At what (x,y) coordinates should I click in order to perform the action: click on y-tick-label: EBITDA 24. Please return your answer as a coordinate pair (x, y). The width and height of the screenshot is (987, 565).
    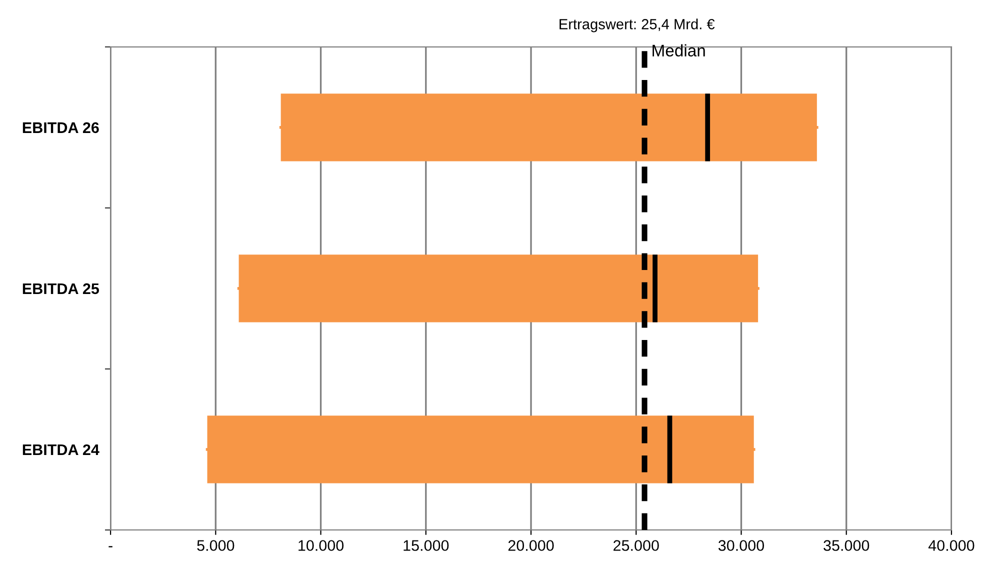
    Looking at the image, I should click on (61, 449).